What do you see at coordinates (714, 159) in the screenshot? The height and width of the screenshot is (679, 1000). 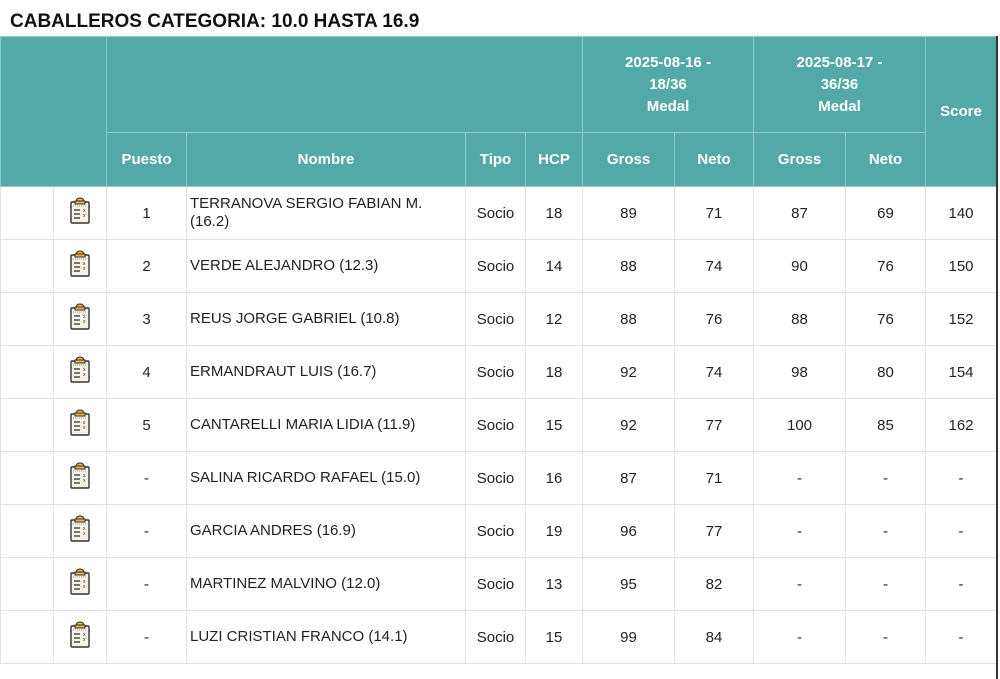 I see `header-neto-1: Neto` at bounding box center [714, 159].